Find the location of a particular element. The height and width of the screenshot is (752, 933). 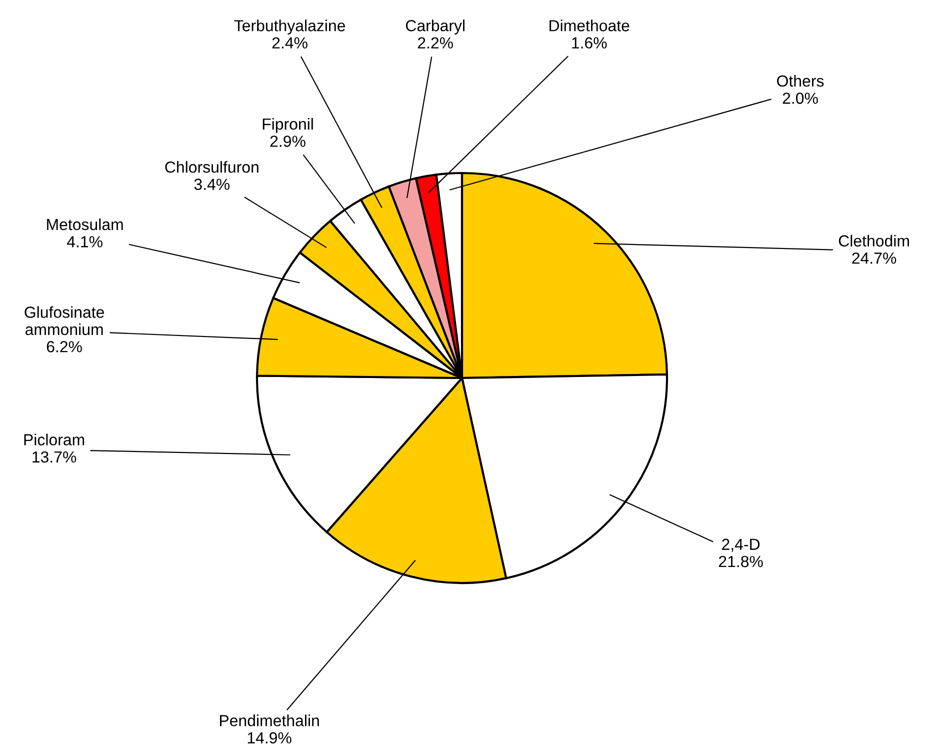

data-label: 6.2% is located at coordinates (64, 346).